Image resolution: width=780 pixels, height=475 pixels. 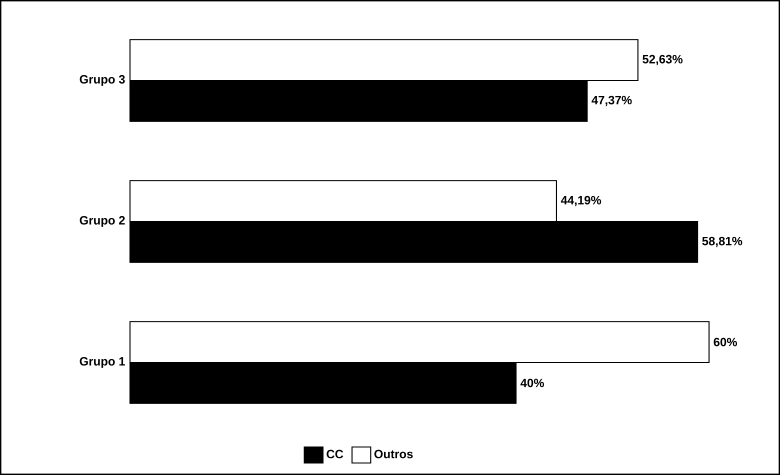 I want to click on legend-label: CC, so click(x=335, y=454).